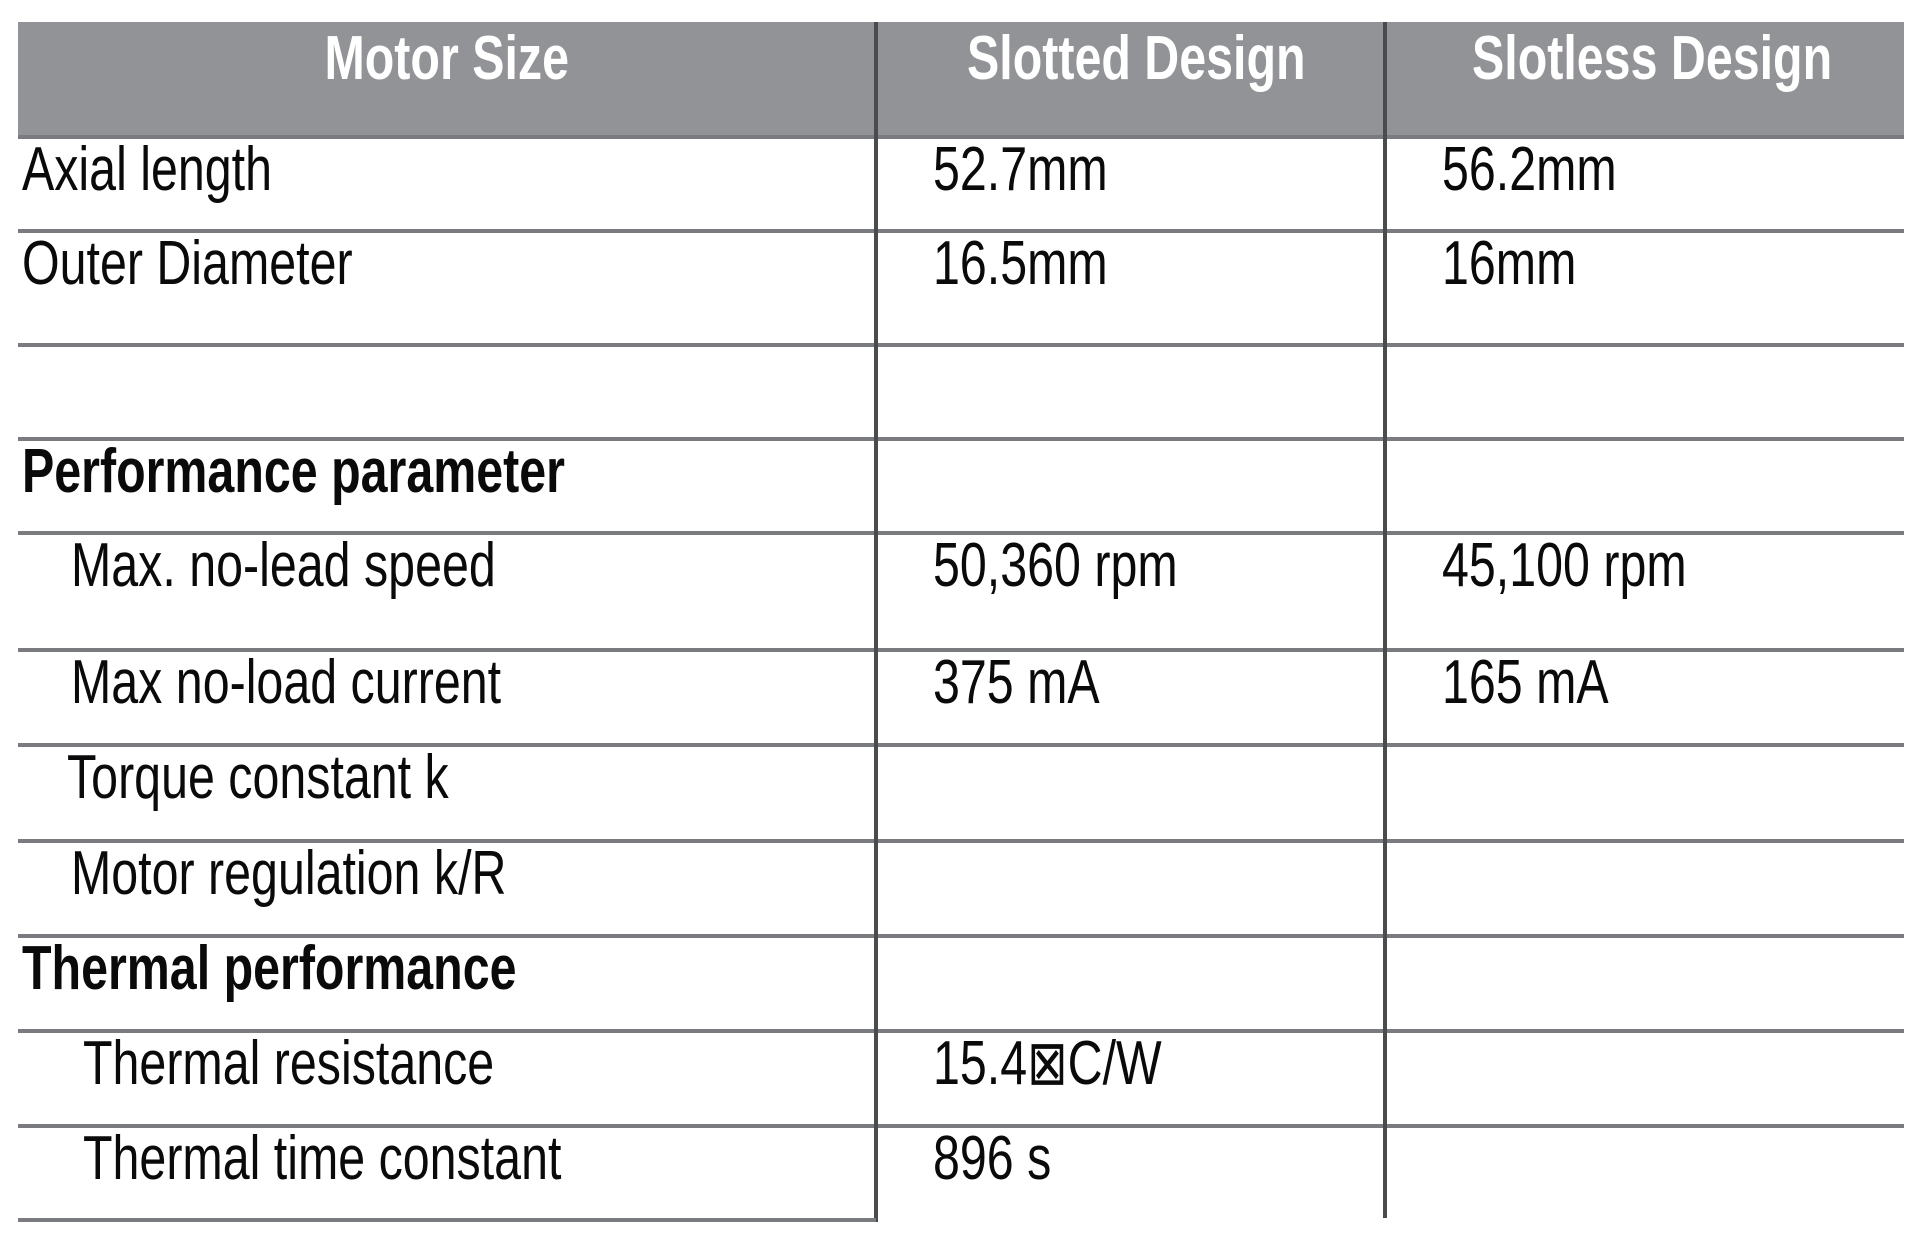 The height and width of the screenshot is (1240, 1920). I want to click on table-row, so click(961, 390).